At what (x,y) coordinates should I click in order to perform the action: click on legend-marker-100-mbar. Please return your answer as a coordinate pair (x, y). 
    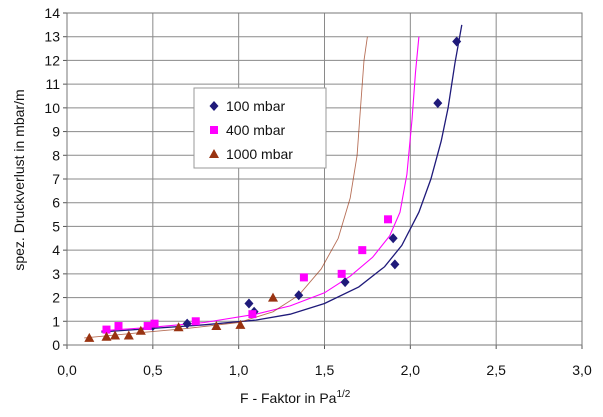
    Looking at the image, I should click on (214, 106).